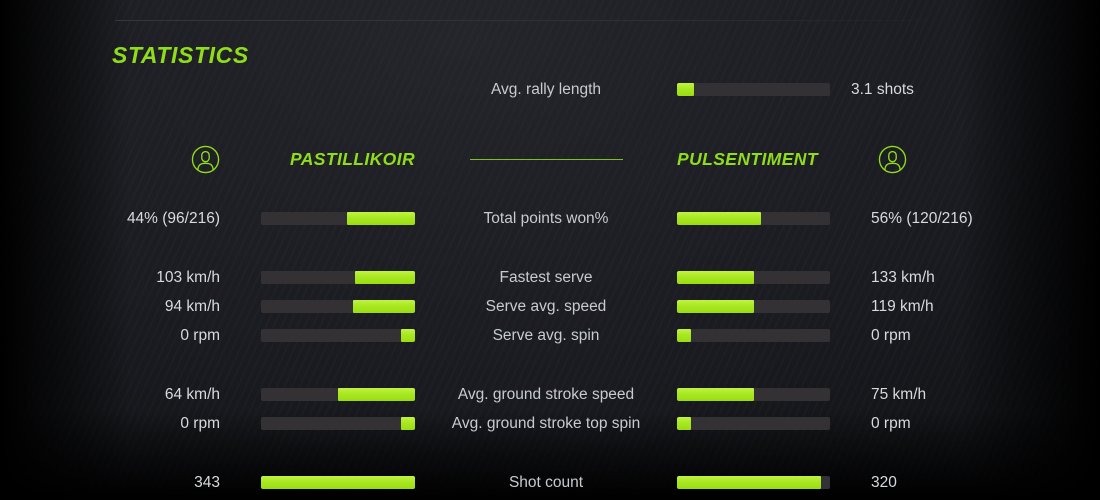 This screenshot has width=1100, height=500. What do you see at coordinates (537, 20) in the screenshot?
I see `top-divider` at bounding box center [537, 20].